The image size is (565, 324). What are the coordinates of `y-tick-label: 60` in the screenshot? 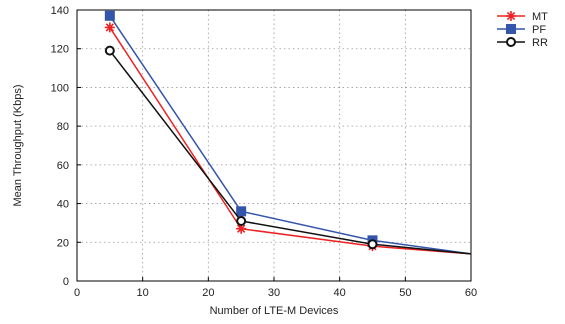 It's located at (63, 166).